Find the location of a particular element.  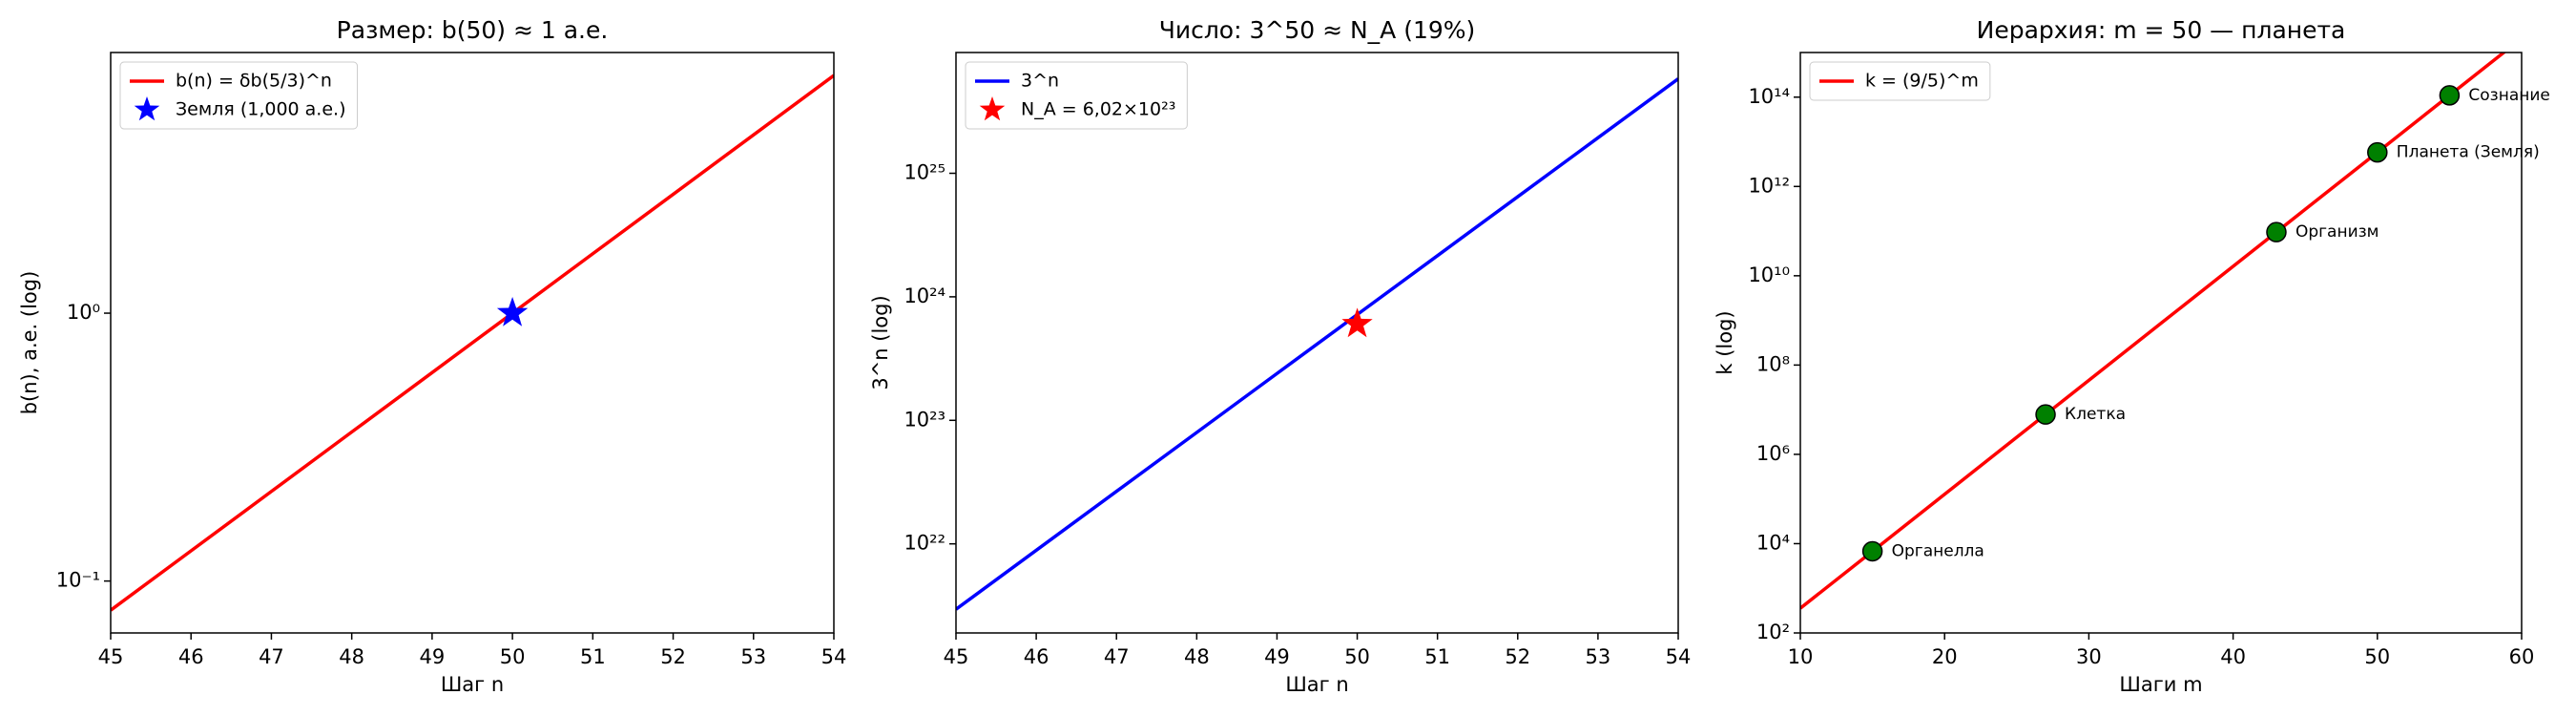

point-label: Сознание is located at coordinates (2508, 95).